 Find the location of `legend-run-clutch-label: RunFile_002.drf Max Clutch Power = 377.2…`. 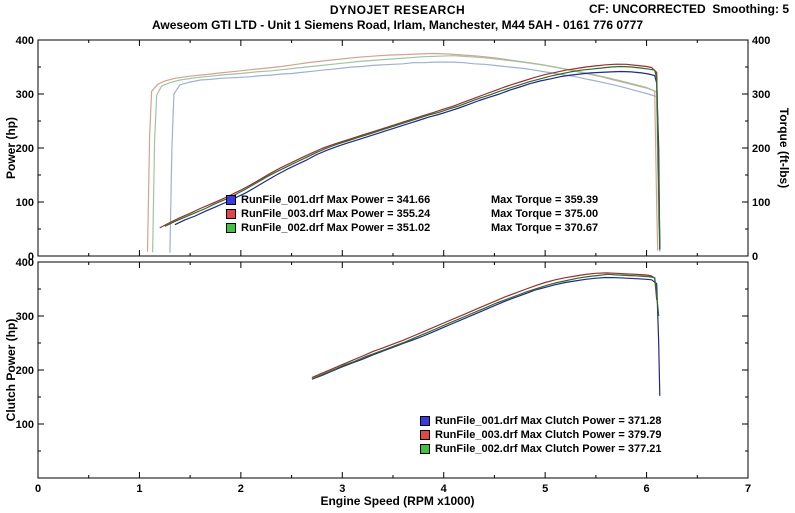

legend-run-clutch-label: RunFile_002.drf Max Clutch Power = 377.2… is located at coordinates (548, 449).